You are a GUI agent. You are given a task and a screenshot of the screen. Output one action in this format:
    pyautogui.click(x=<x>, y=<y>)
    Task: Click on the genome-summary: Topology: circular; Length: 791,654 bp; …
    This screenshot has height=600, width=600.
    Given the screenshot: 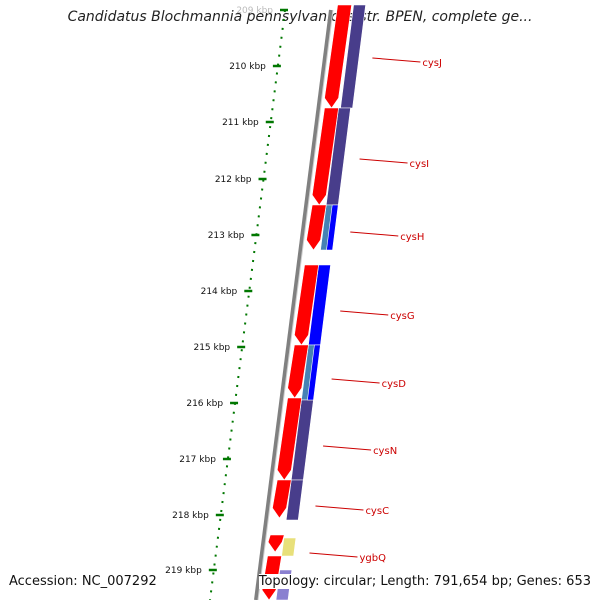 What is the action you would take?
    pyautogui.click(x=424, y=581)
    